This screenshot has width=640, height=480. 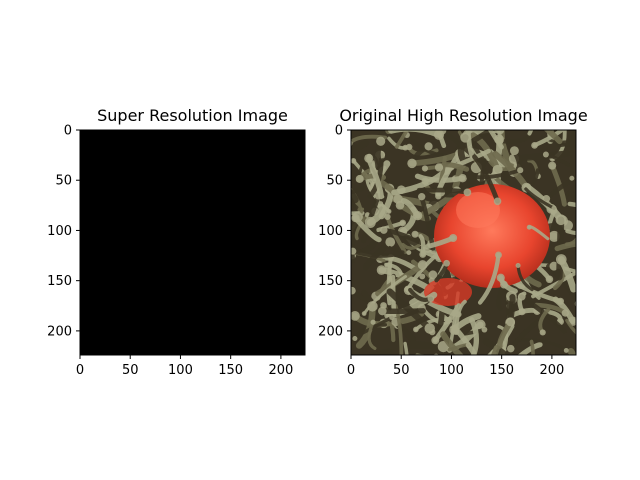 What do you see at coordinates (351, 370) in the screenshot?
I see `x-tick-label-right-0: 0` at bounding box center [351, 370].